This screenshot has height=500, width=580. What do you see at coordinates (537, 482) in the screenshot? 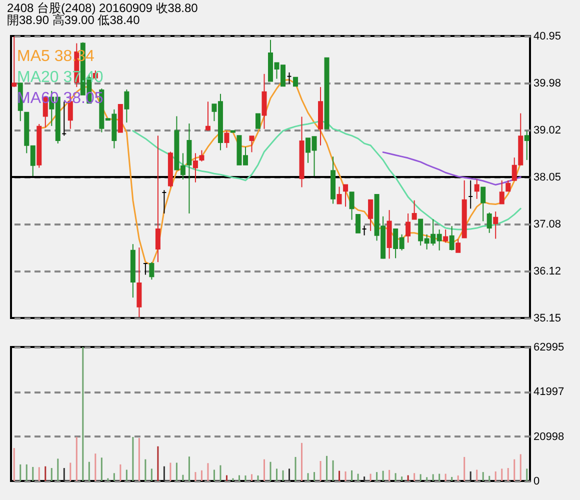
I see `y-tick-label: 0` at bounding box center [537, 482].